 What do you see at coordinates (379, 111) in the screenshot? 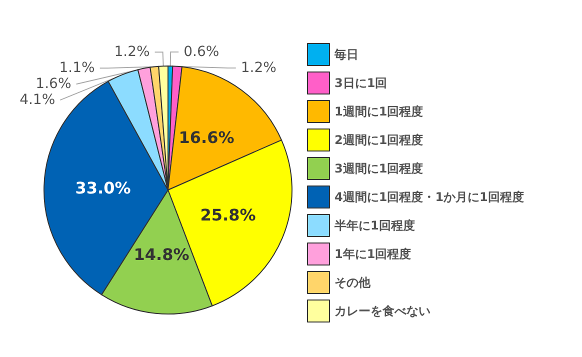
I see `legend-label: 1週間に1回程度` at bounding box center [379, 111].